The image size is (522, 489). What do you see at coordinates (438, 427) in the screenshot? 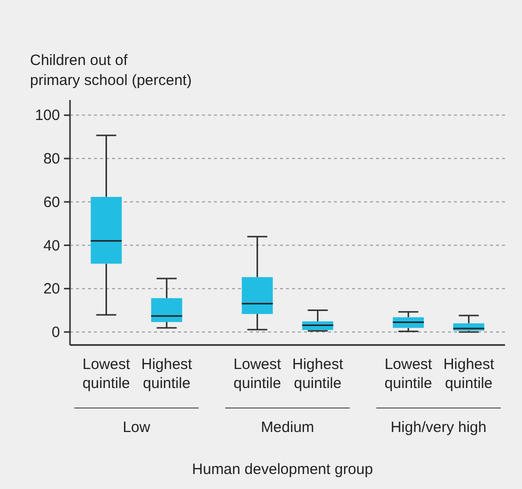
I see `text: High/very high` at bounding box center [438, 427].